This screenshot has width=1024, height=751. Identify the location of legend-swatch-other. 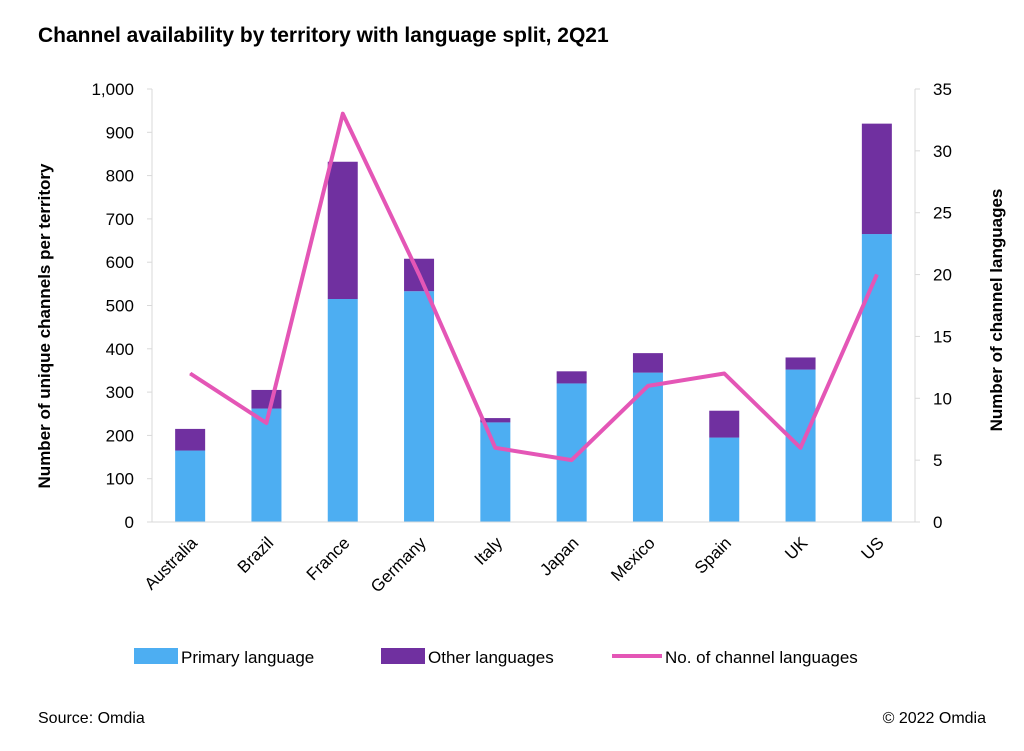
(403, 656).